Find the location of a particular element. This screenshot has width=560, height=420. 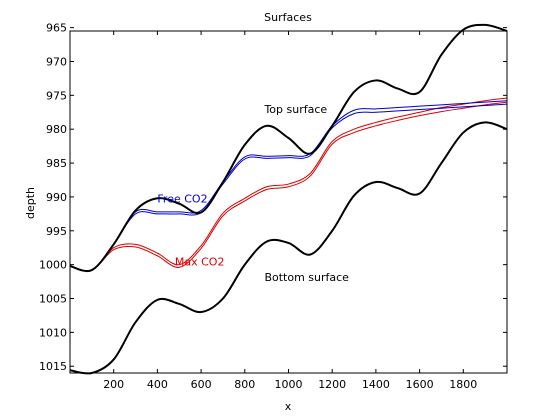

y-tick-label: 970 is located at coordinates (56, 61).